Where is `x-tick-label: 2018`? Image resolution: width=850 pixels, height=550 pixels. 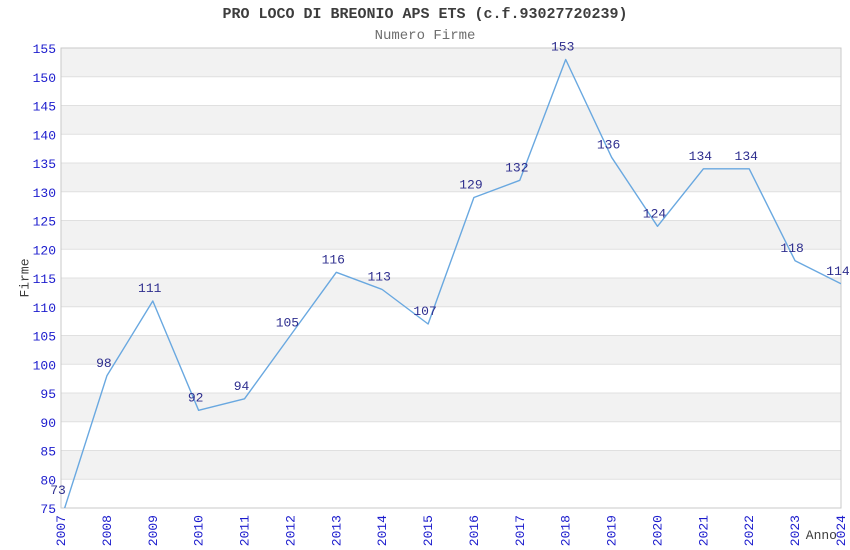 x-tick-label: 2018 is located at coordinates (566, 530).